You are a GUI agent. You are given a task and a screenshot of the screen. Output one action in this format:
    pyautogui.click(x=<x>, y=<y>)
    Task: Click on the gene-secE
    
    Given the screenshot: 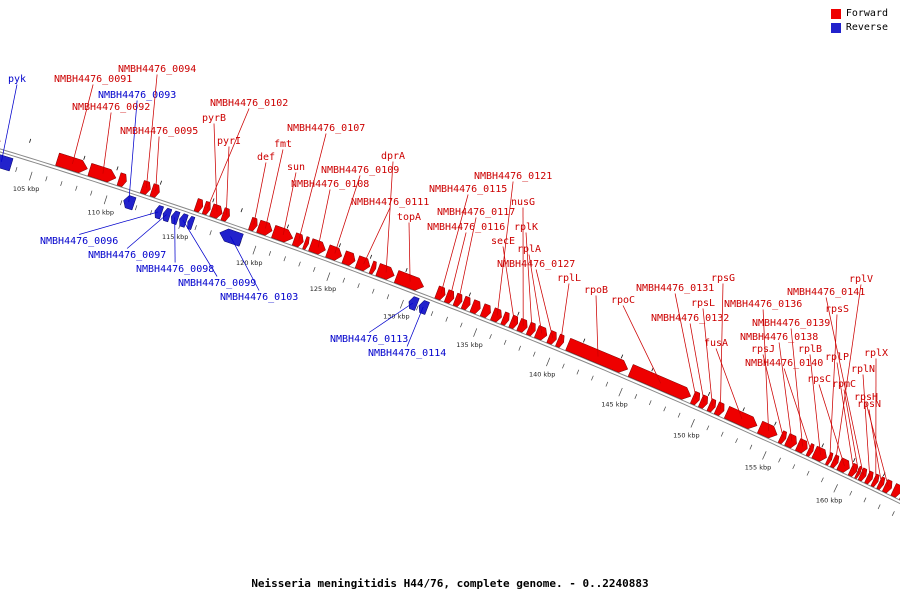 What is the action you would take?
    pyautogui.click(x=513, y=322)
    